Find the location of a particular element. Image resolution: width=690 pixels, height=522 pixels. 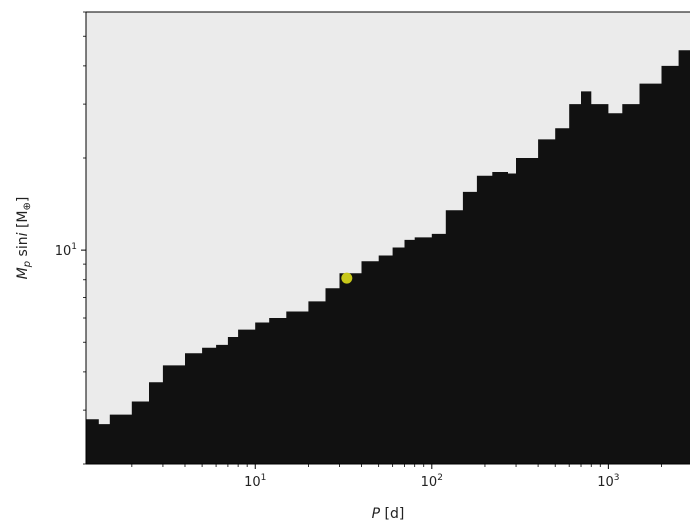

y-axis-label: Mp sini [M⊕] is located at coordinates (24, 238).